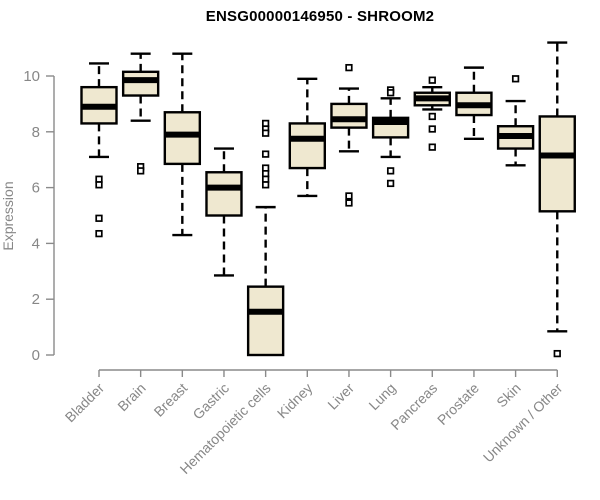 This screenshot has width=600, height=500. What do you see at coordinates (458, 404) in the screenshot?
I see `x-tick-label-prostate: Prostate` at bounding box center [458, 404].